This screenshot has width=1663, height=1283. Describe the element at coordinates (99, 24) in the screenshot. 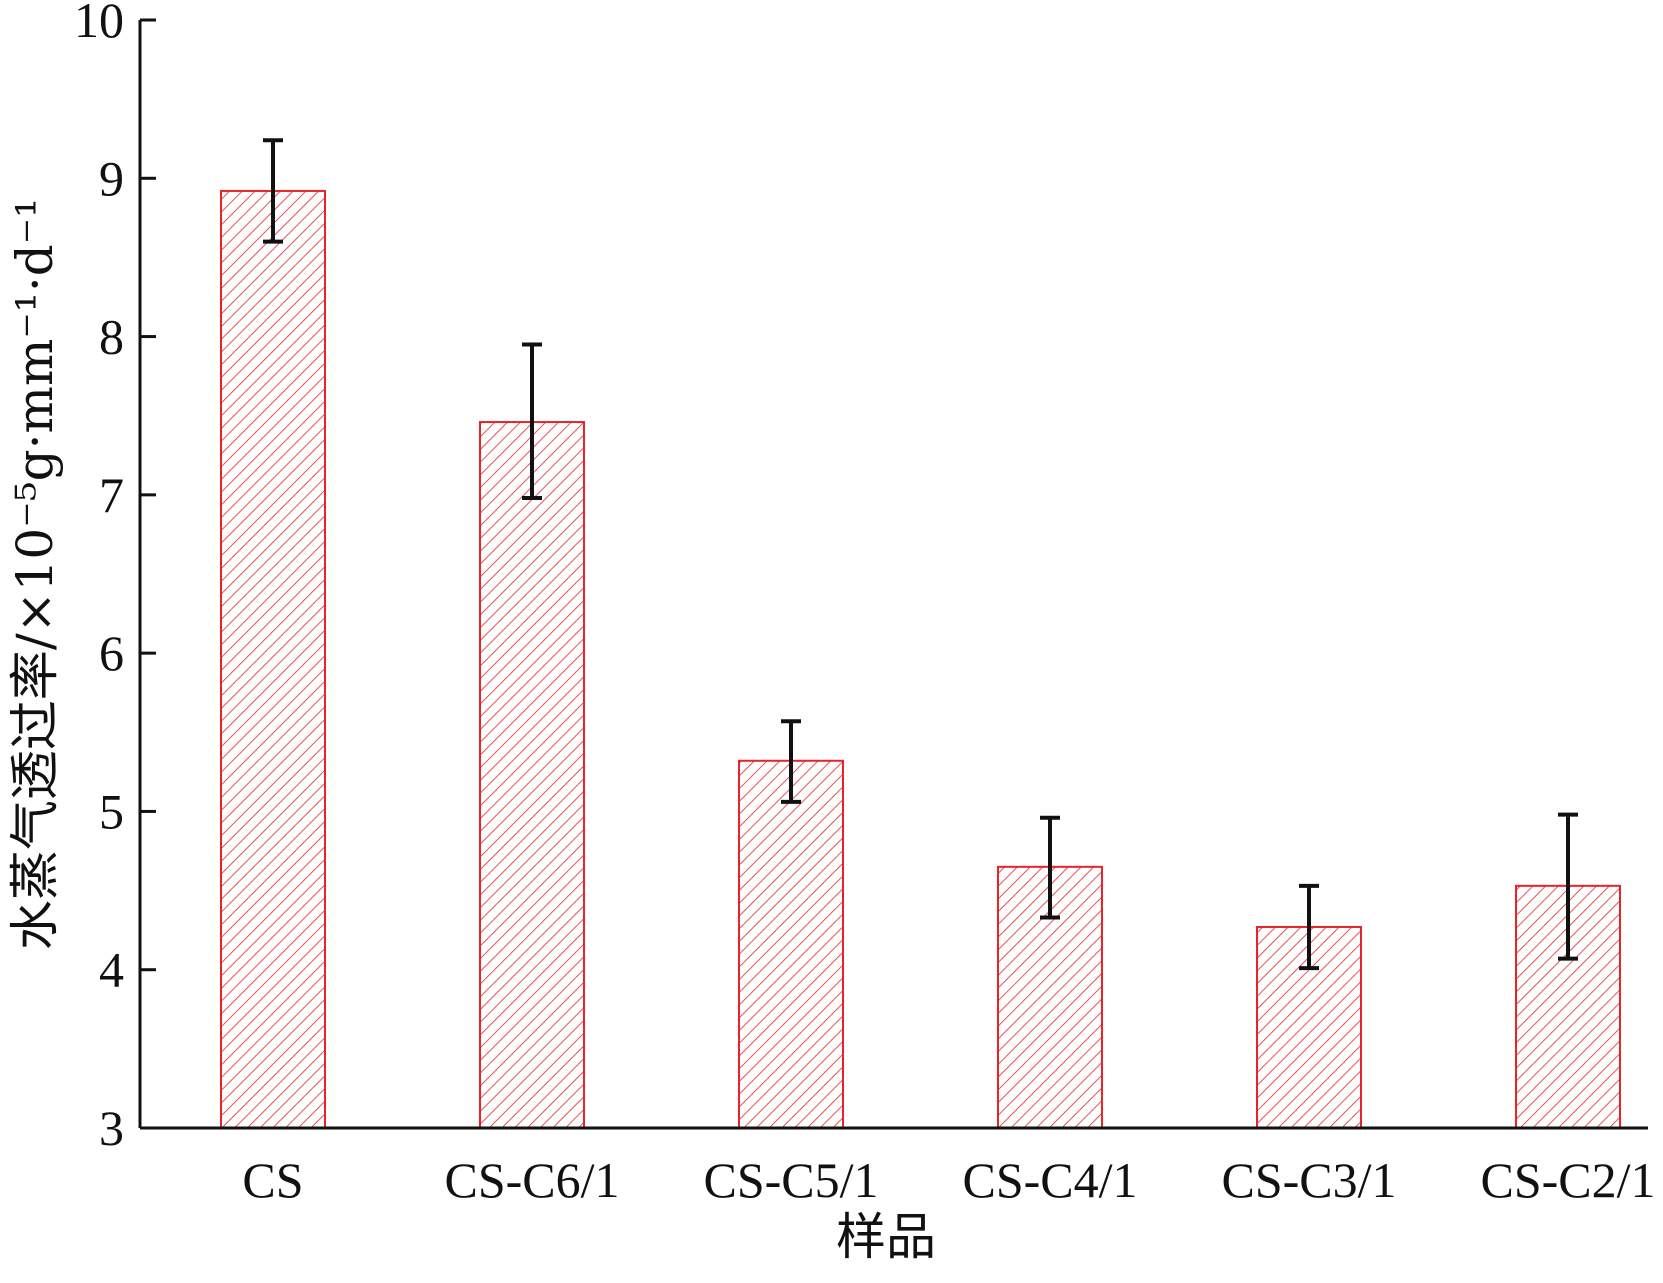

I see `y-tick-label-7: 10` at that location.